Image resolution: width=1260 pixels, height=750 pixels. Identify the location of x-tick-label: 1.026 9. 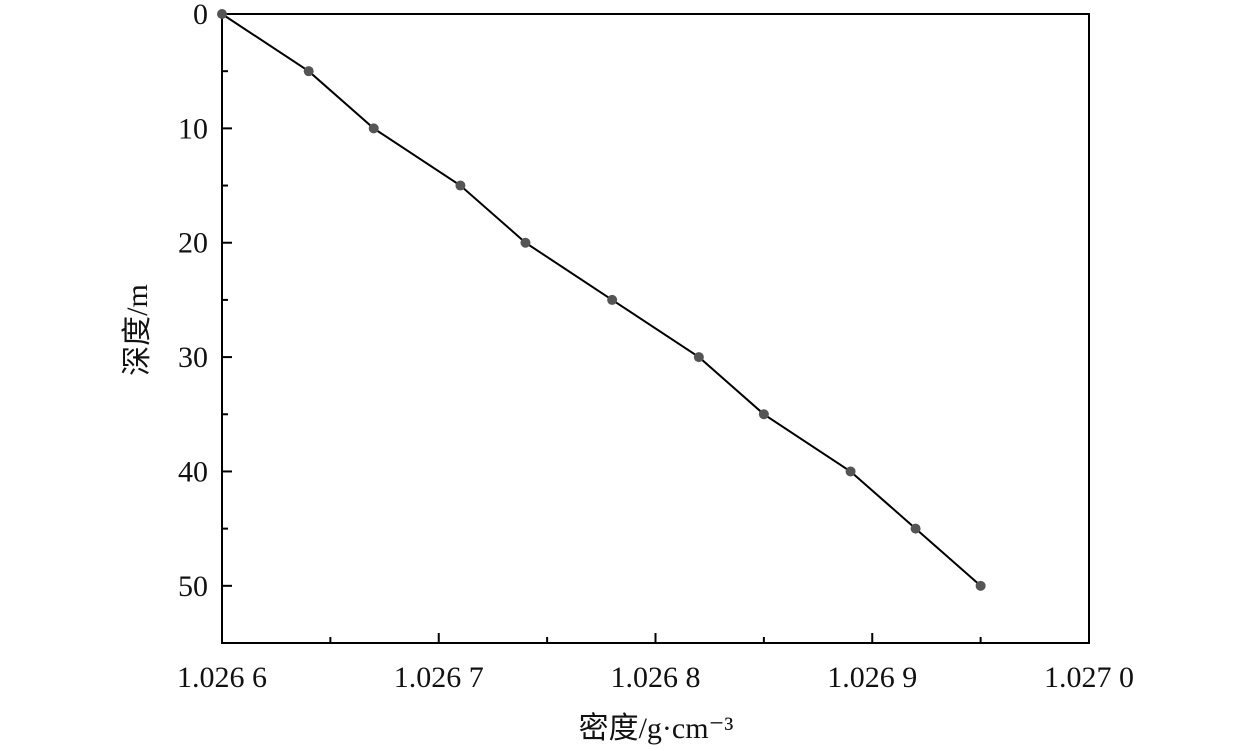
(872, 677).